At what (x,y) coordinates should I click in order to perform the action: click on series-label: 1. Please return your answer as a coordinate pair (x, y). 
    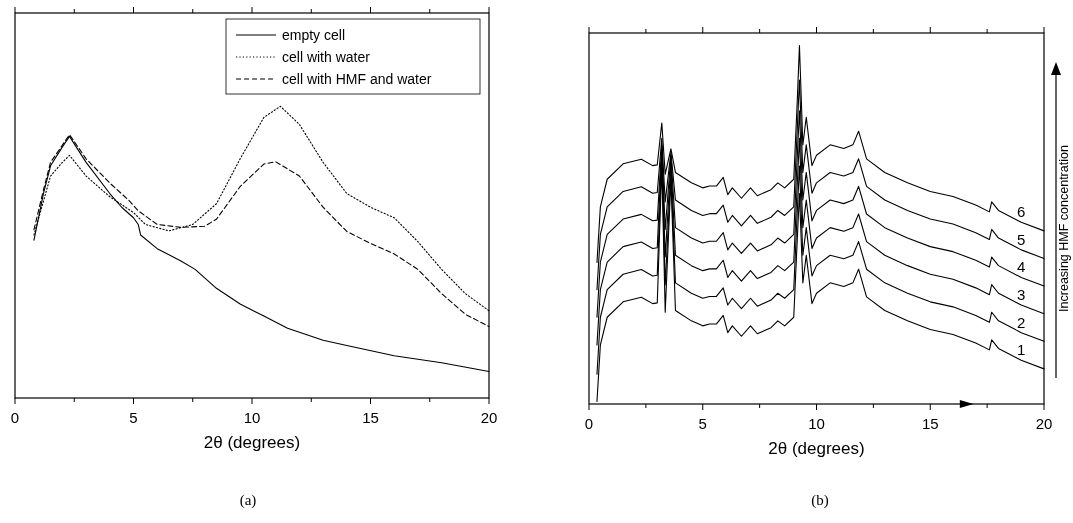
    Looking at the image, I should click on (1021, 350).